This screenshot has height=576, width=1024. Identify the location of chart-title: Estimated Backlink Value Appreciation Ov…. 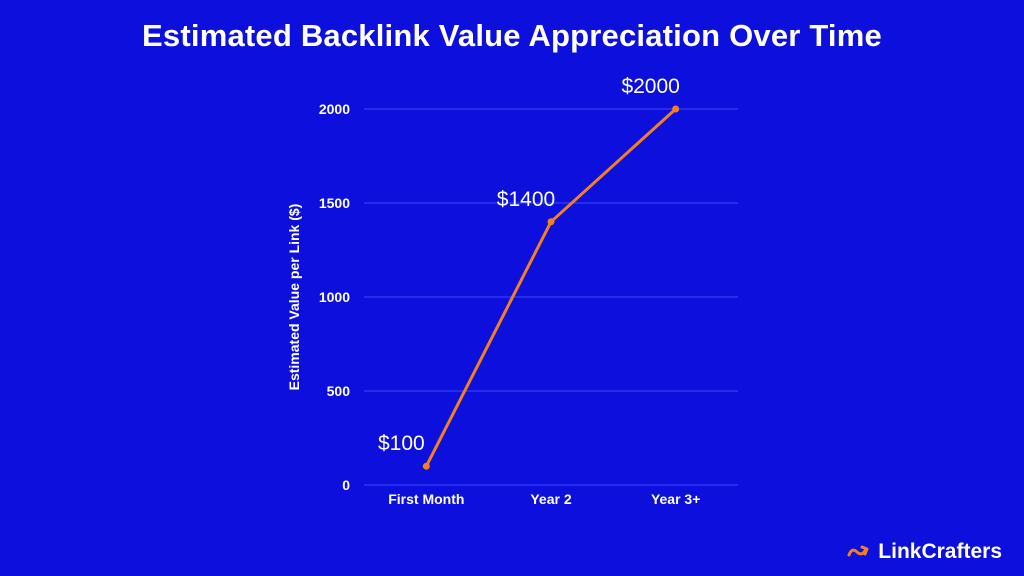
(512, 35).